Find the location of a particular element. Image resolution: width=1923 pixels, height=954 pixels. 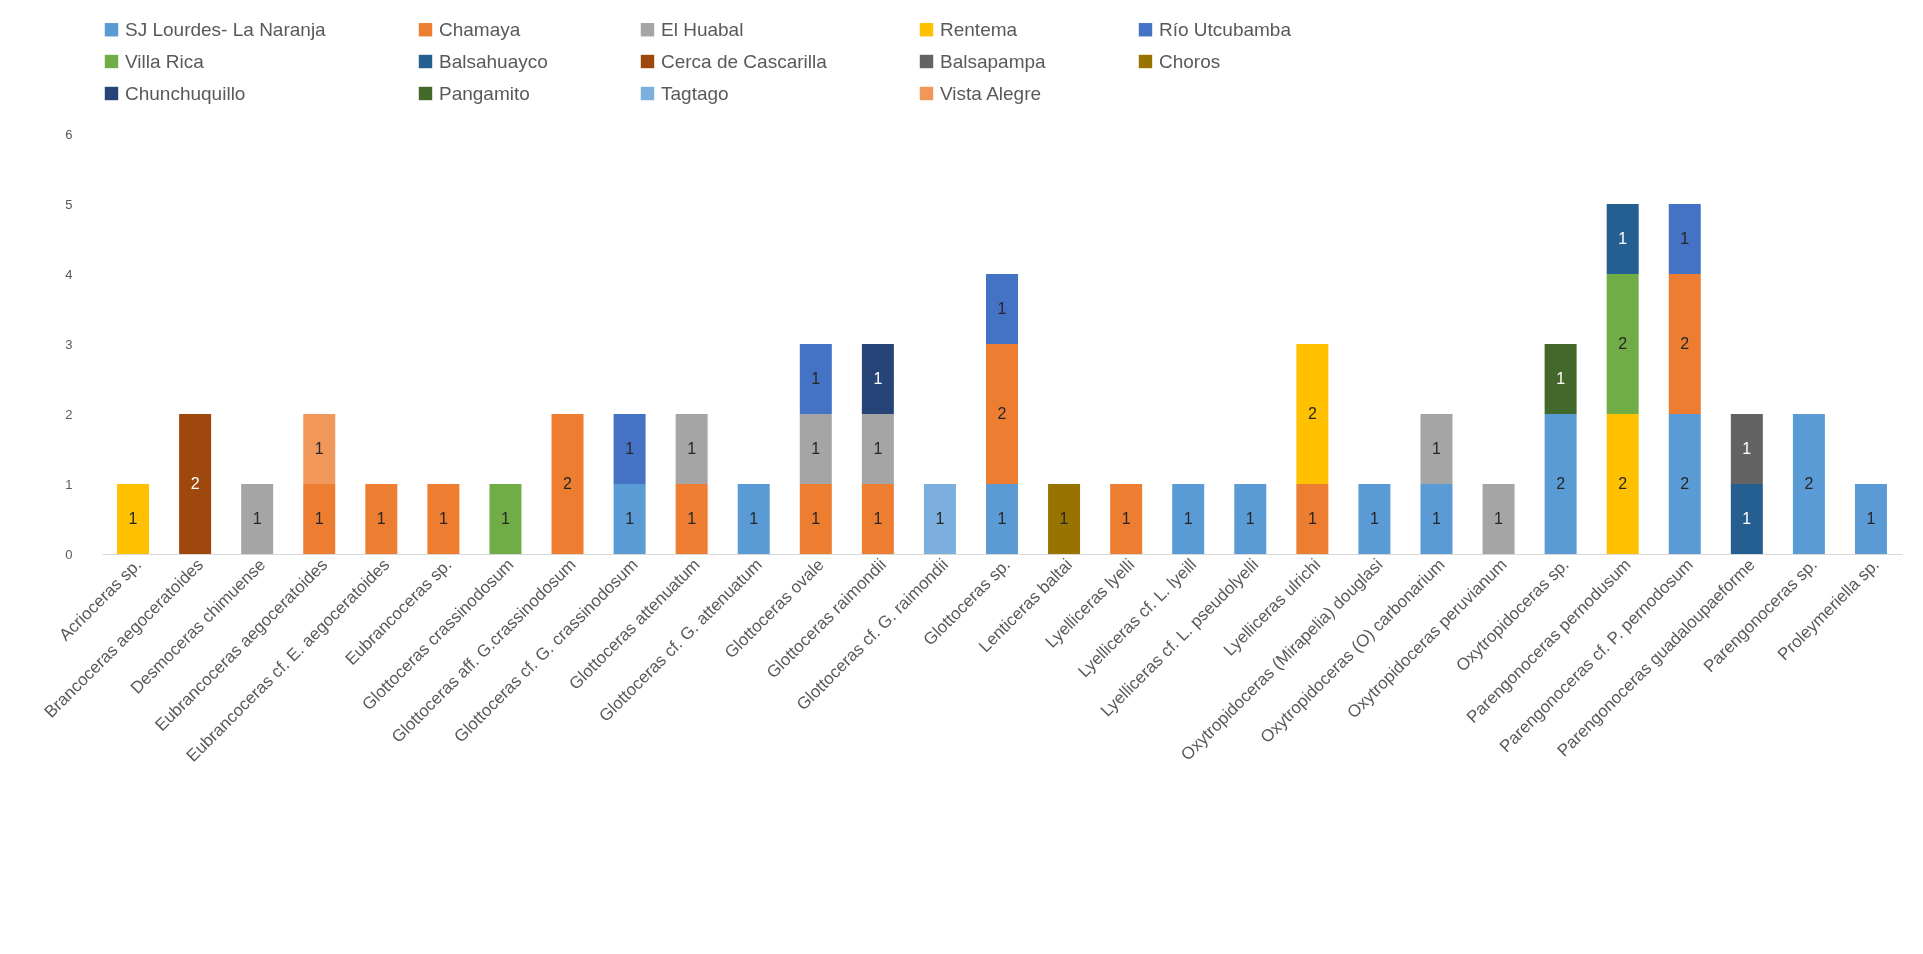

y-tick-label: 5 is located at coordinates (69, 204).